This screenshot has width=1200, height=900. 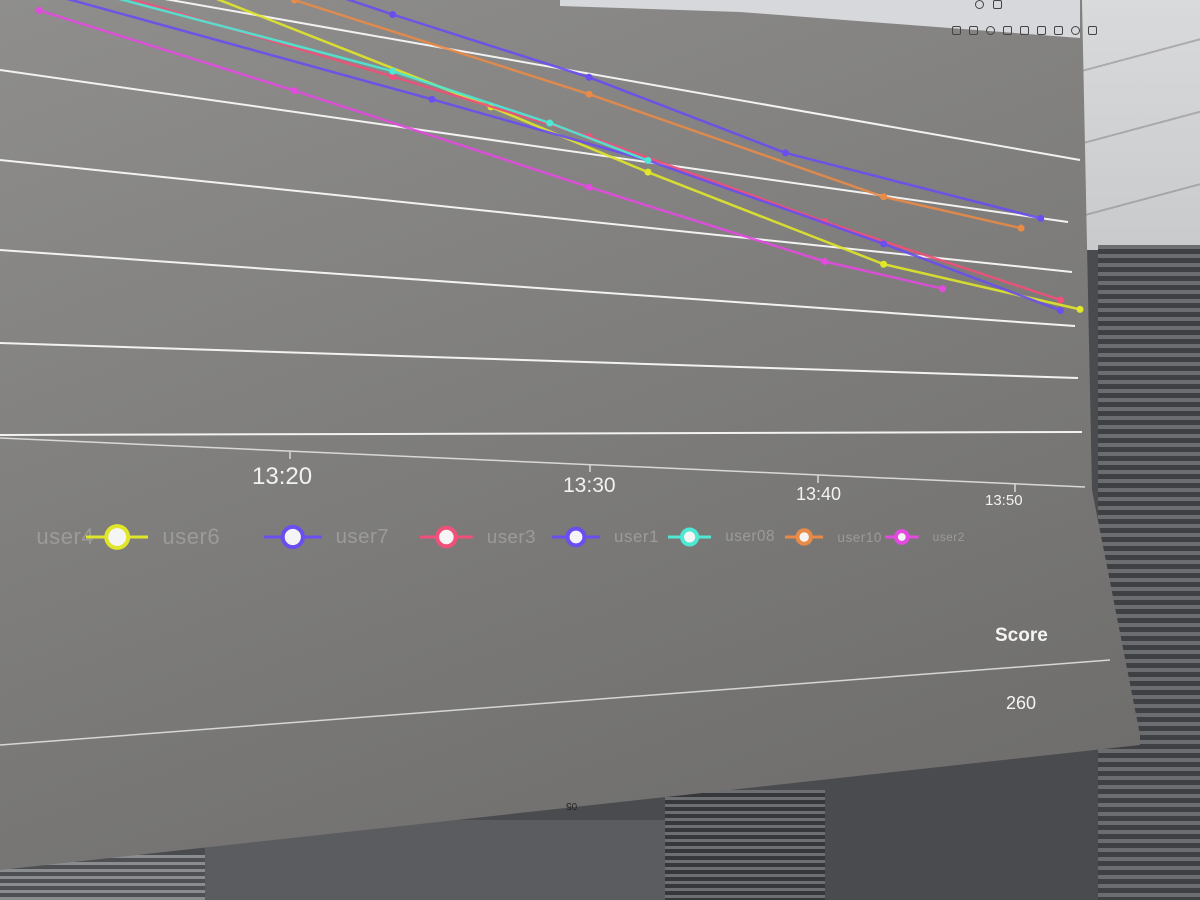 What do you see at coordinates (1007, 30) in the screenshot?
I see `grid-icon` at bounding box center [1007, 30].